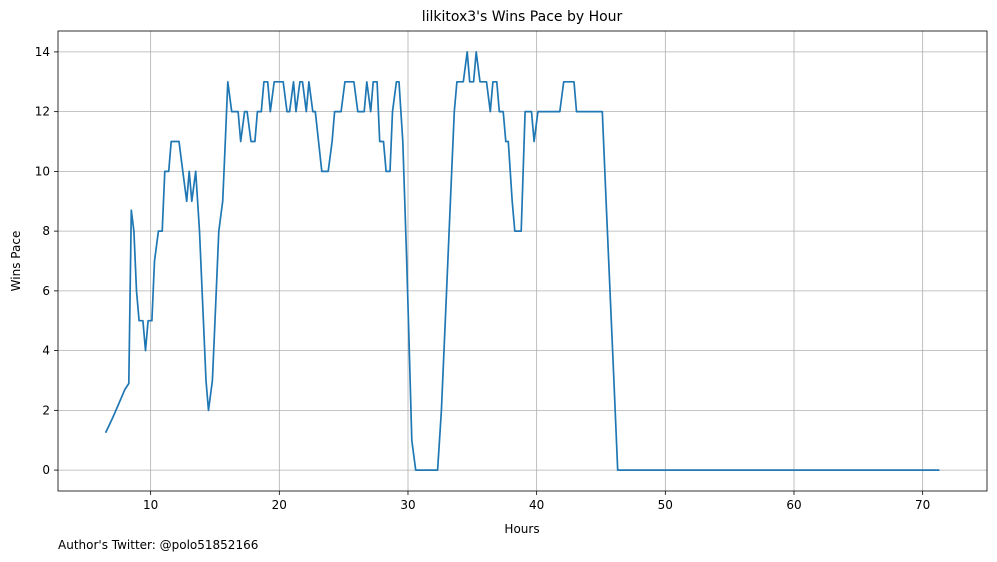 The width and height of the screenshot is (997, 562). Describe the element at coordinates (42, 171) in the screenshot. I see `y-tick-label: 10` at that location.